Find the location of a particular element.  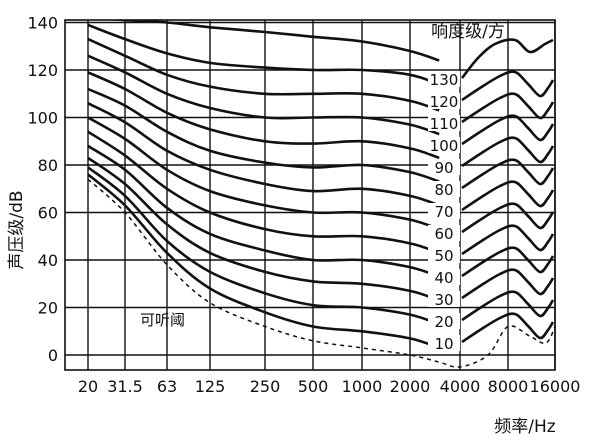

x-tick-label: 63 is located at coordinates (167, 386).